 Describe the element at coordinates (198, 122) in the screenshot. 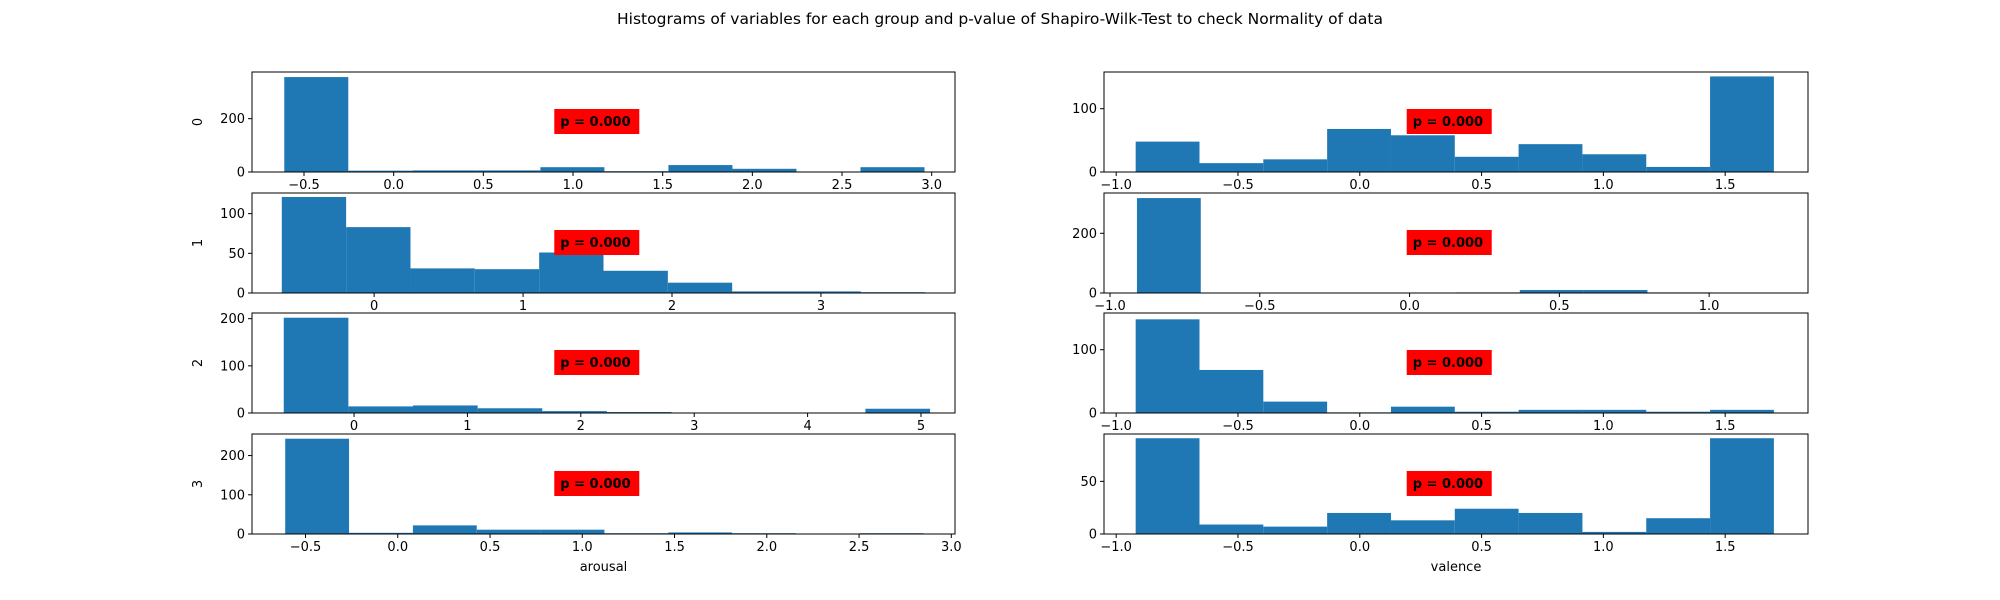

I see `y-axis-label: 0` at that location.